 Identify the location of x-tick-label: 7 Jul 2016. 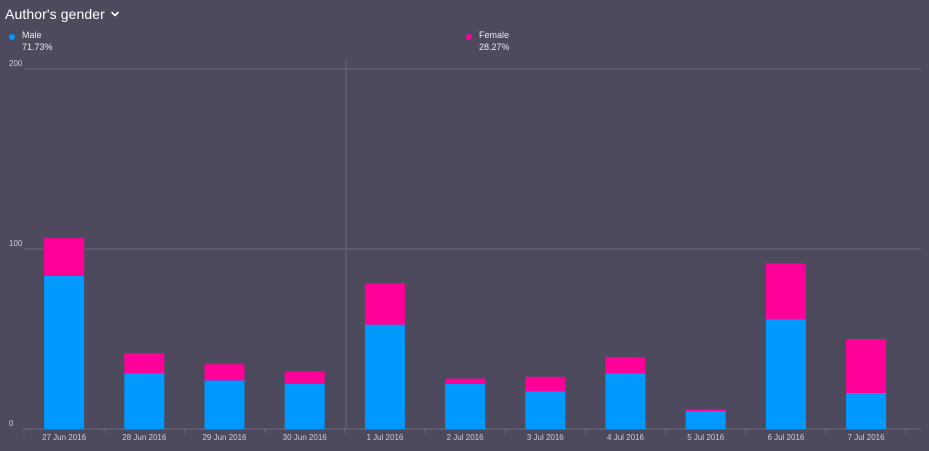
(866, 437).